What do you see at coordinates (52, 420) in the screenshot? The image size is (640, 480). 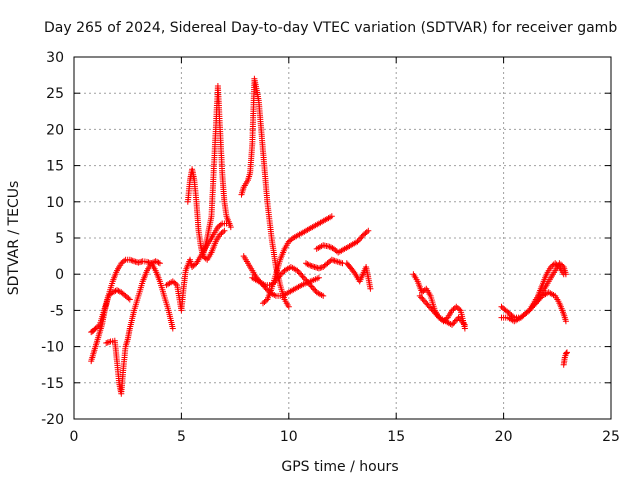 I see `y-tick-label: -20` at bounding box center [52, 420].